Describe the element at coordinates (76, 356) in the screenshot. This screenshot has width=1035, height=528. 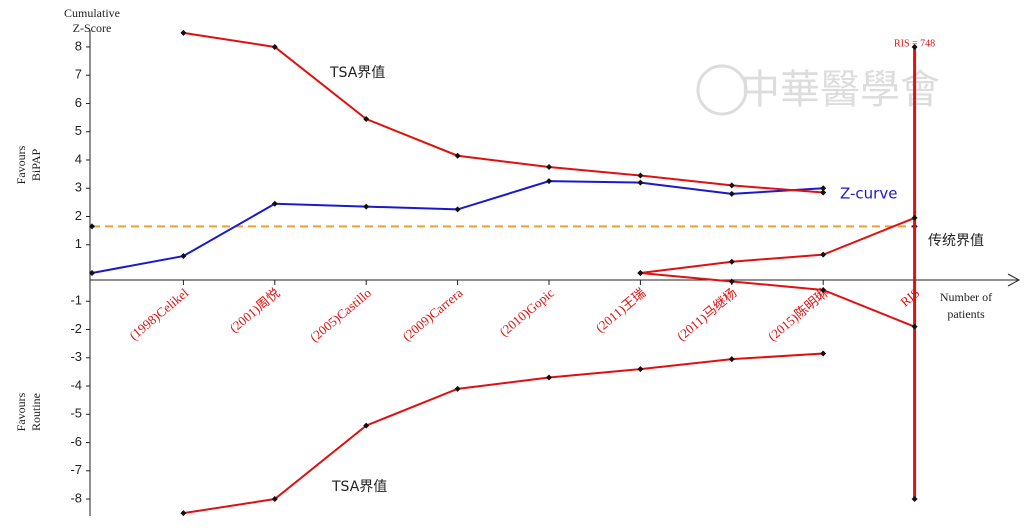
I see `y-tick-label: -3` at that location.